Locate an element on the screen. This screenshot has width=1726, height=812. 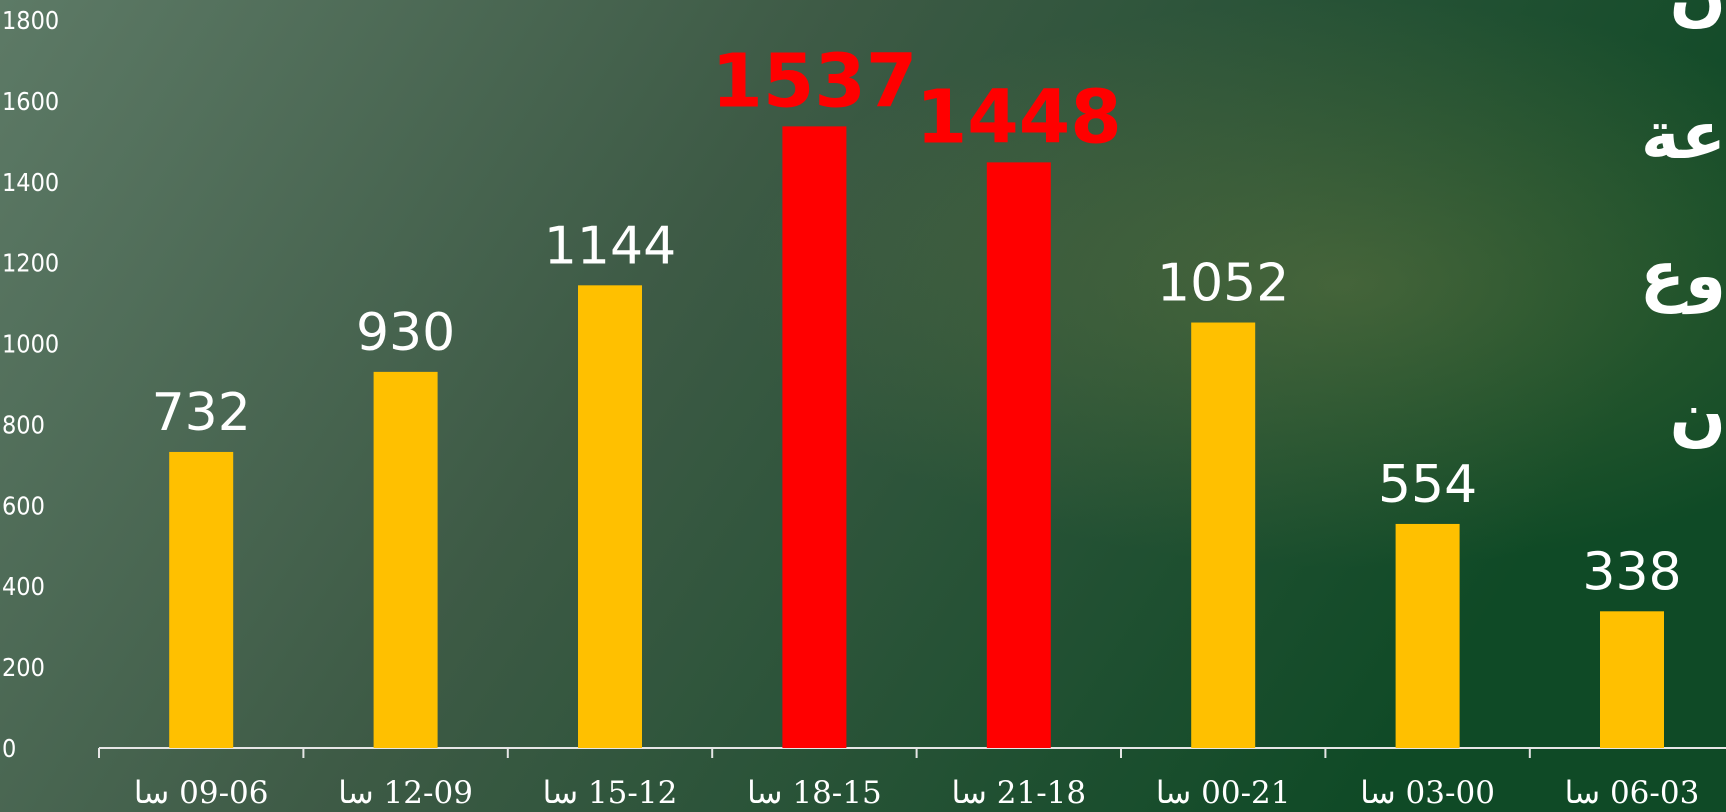
value-label: 1537 is located at coordinates (814, 81).